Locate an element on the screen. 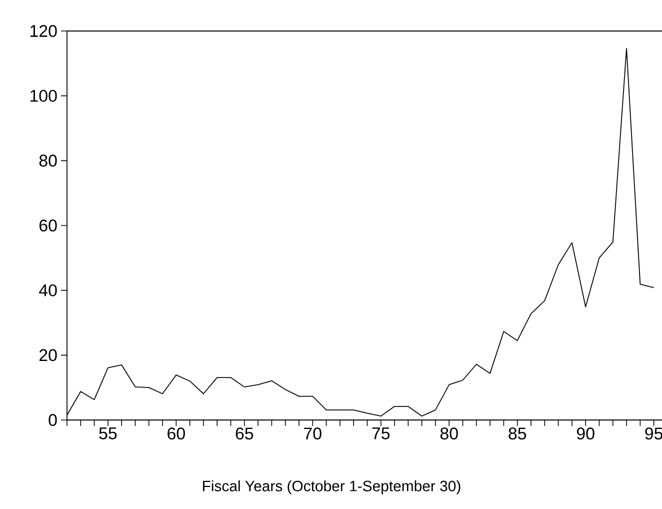 The height and width of the screenshot is (509, 662). y-tick-label: 20 is located at coordinates (48, 355).